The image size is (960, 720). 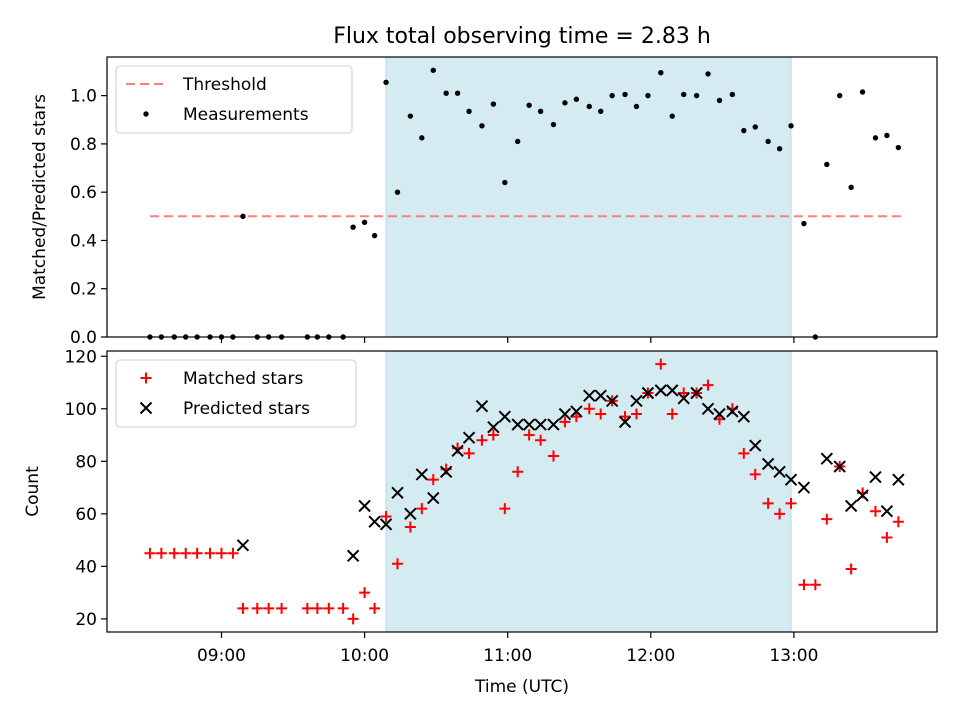 I want to click on legend: Threshold Measurements, so click(x=234, y=99).